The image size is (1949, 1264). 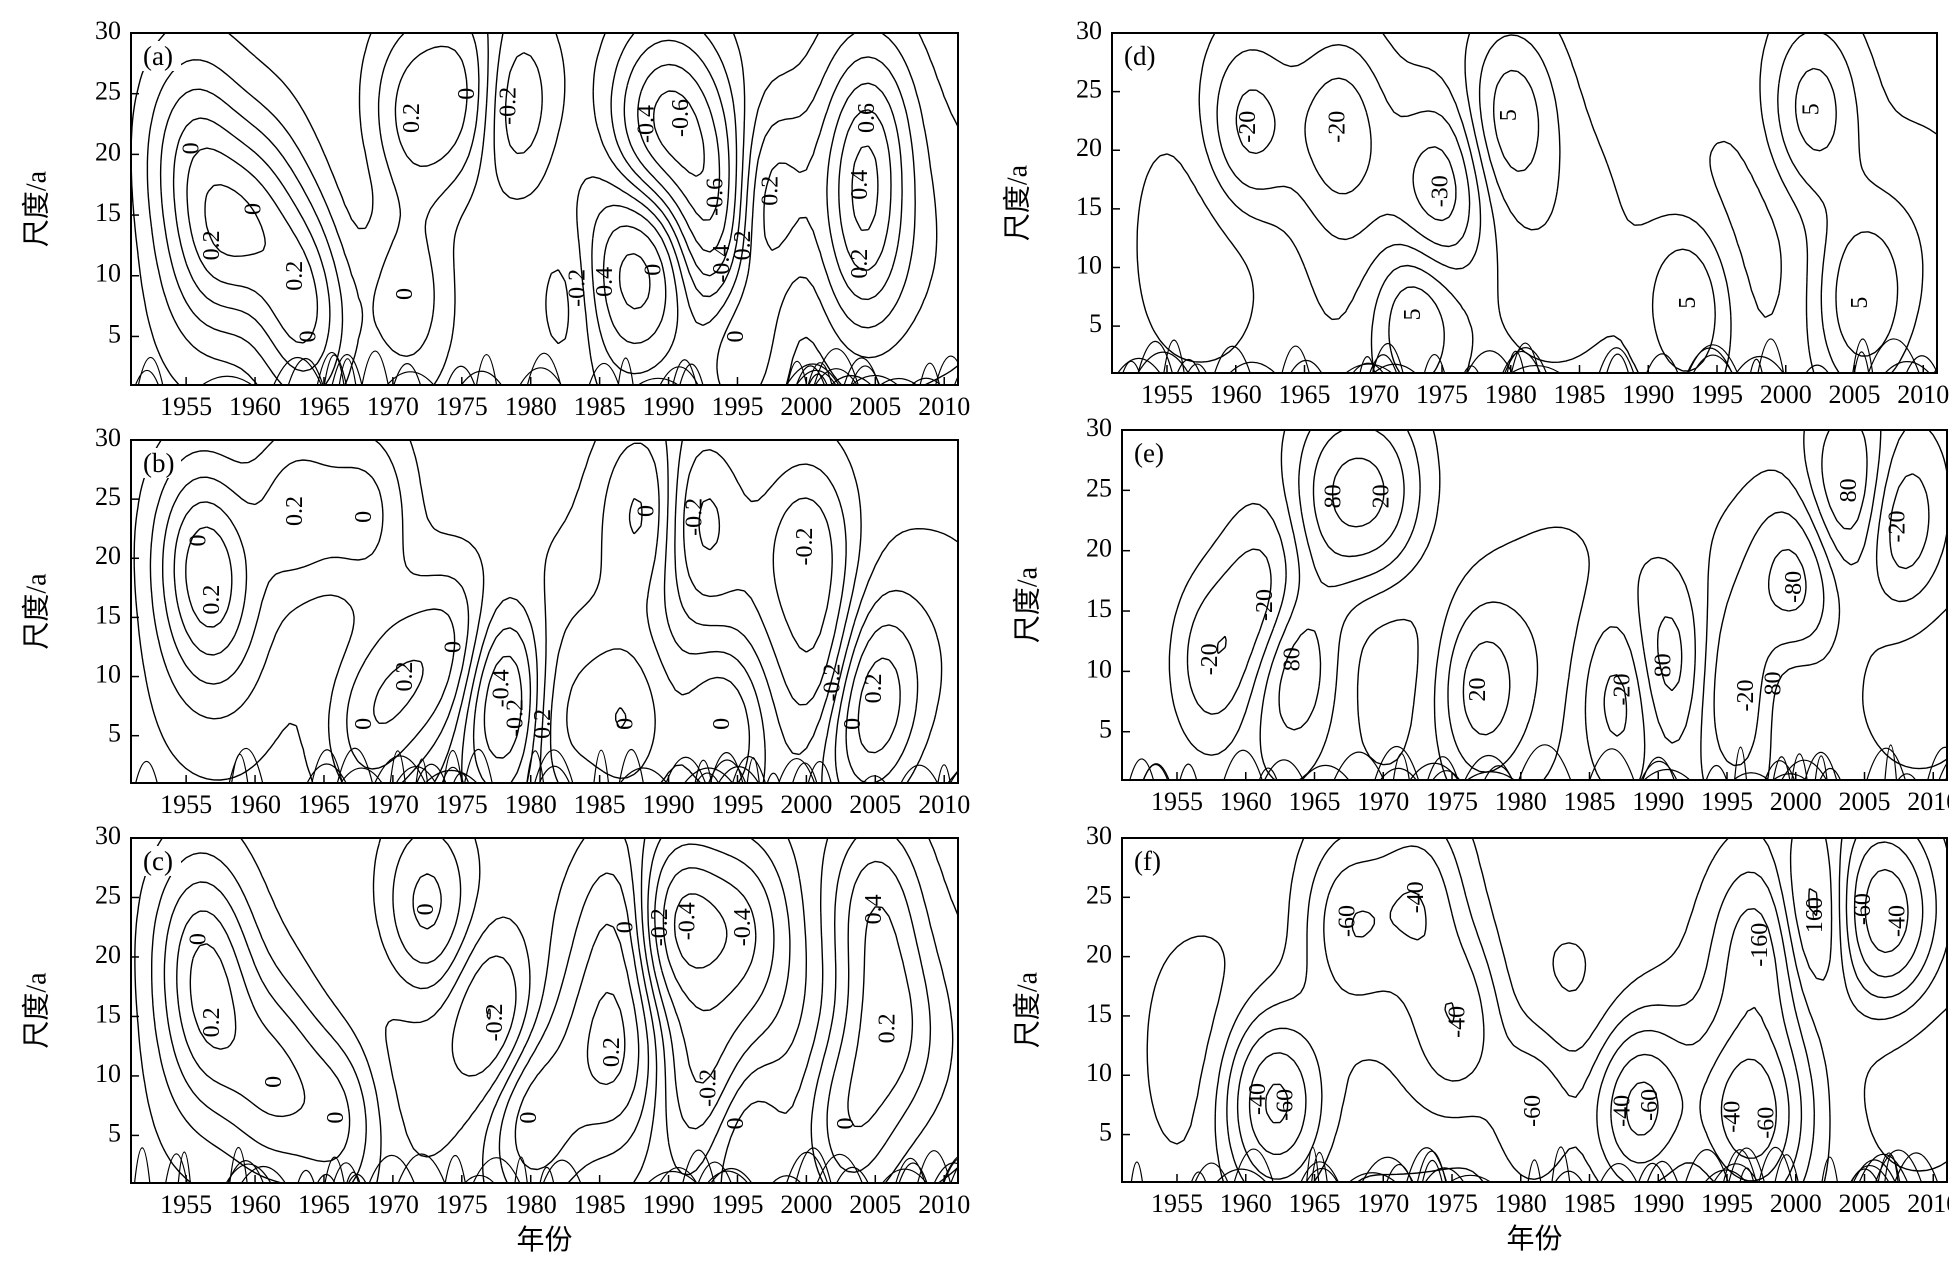 What do you see at coordinates (1509, 115) in the screenshot?
I see `contour-label: 5` at bounding box center [1509, 115].